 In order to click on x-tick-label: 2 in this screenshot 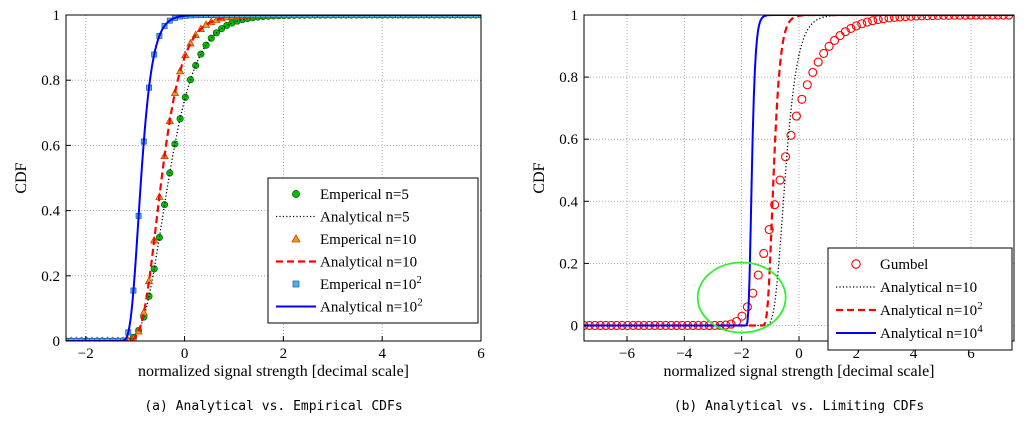, I will do `click(857, 354)`.